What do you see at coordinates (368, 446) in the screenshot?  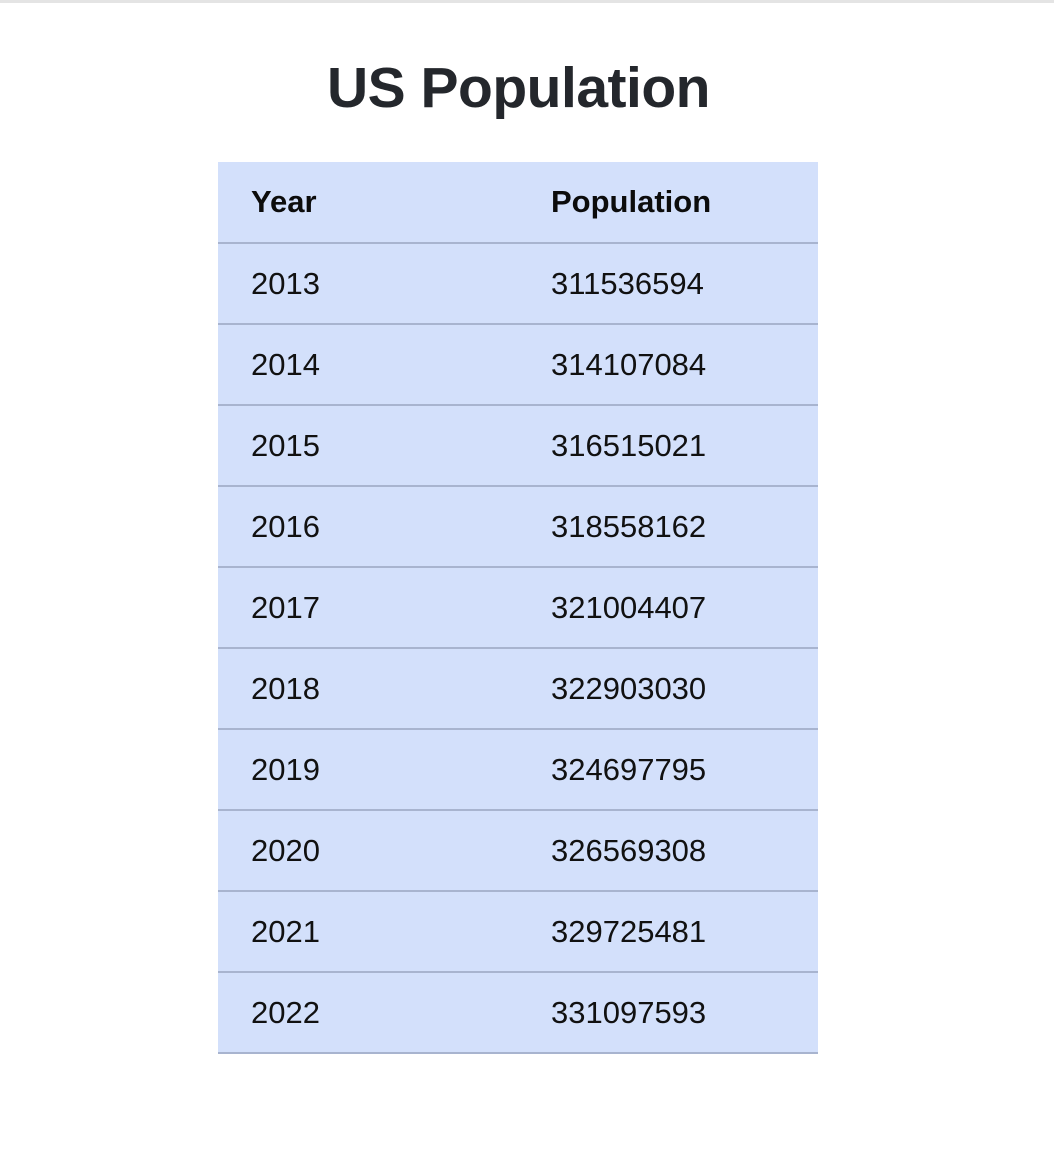 I see `year-cell: 2015` at bounding box center [368, 446].